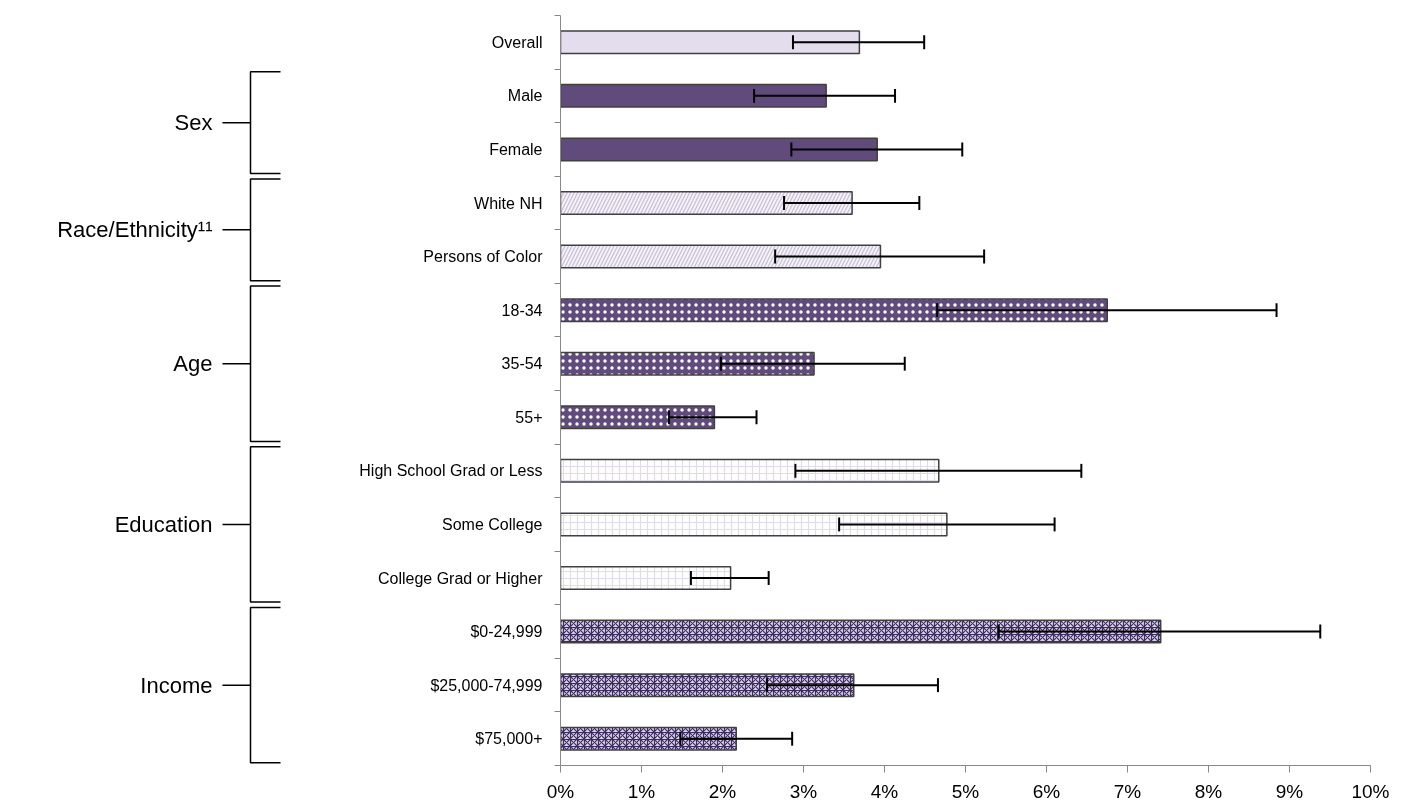 Image resolution: width=1408 pixels, height=809 pixels. What do you see at coordinates (483, 257) in the screenshot?
I see `y-tick-label: Persons of Color` at bounding box center [483, 257].